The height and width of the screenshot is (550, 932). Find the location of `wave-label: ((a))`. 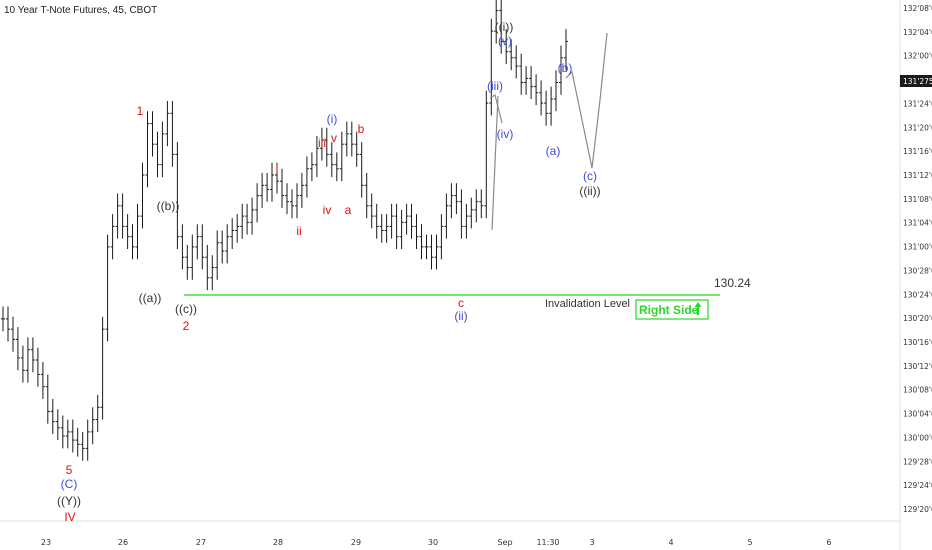

wave-label: ((a)) is located at coordinates (150, 298).